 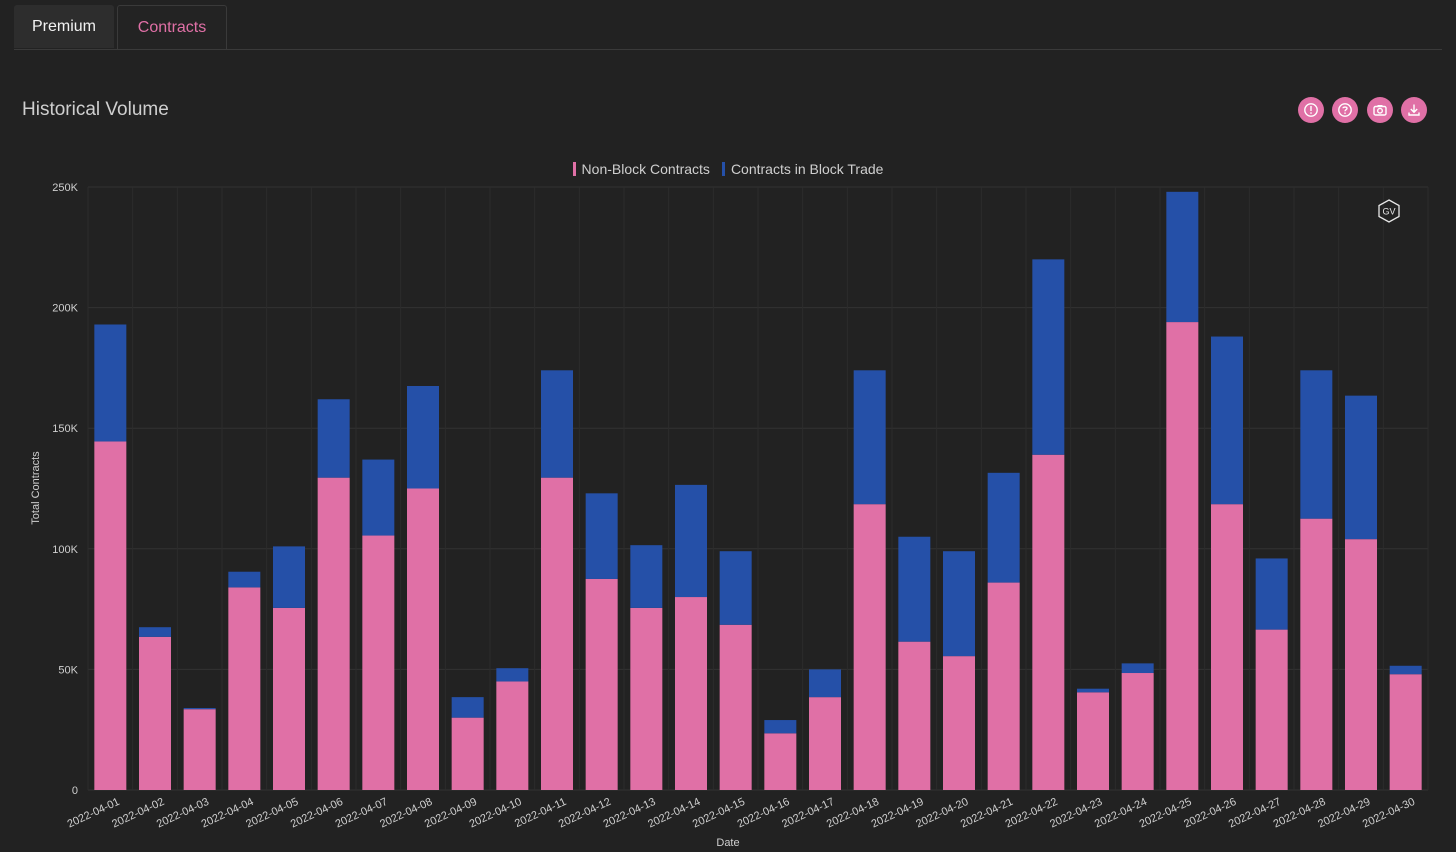 I want to click on legend-item-block: Contracts in Block Trade, so click(x=802, y=169).